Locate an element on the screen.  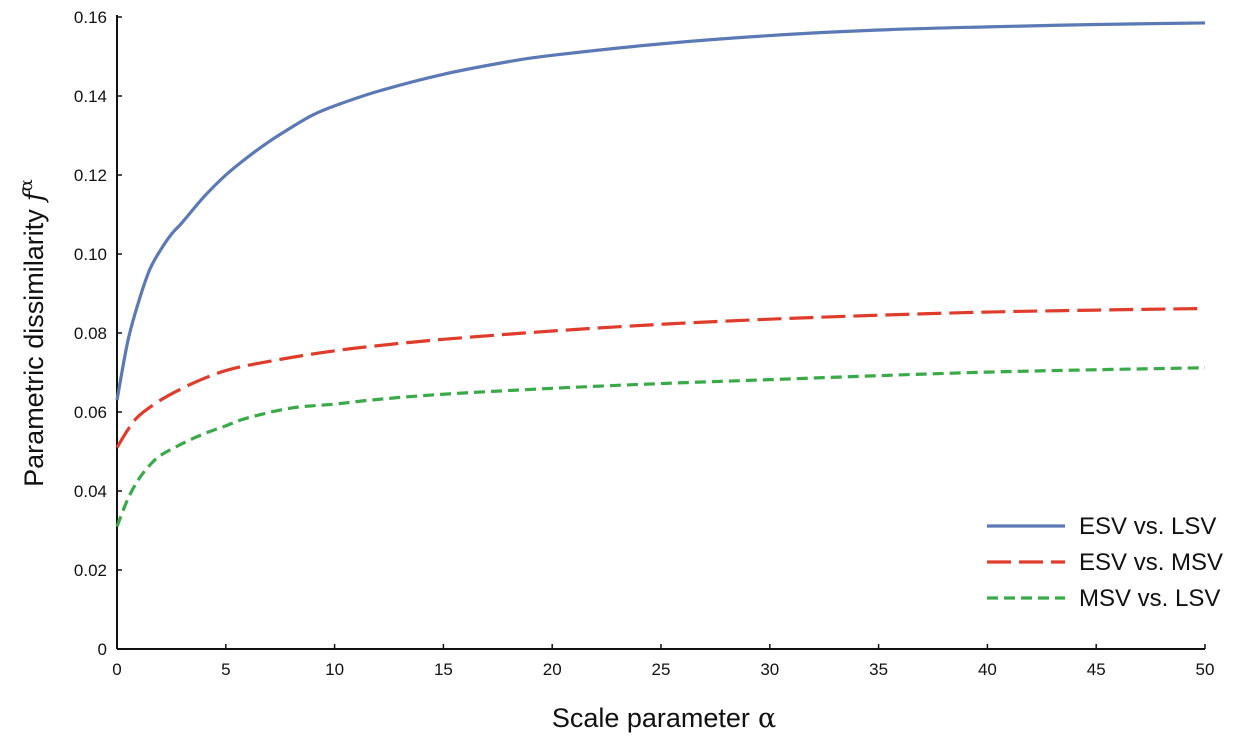
x-tick-label: 25 is located at coordinates (661, 669).